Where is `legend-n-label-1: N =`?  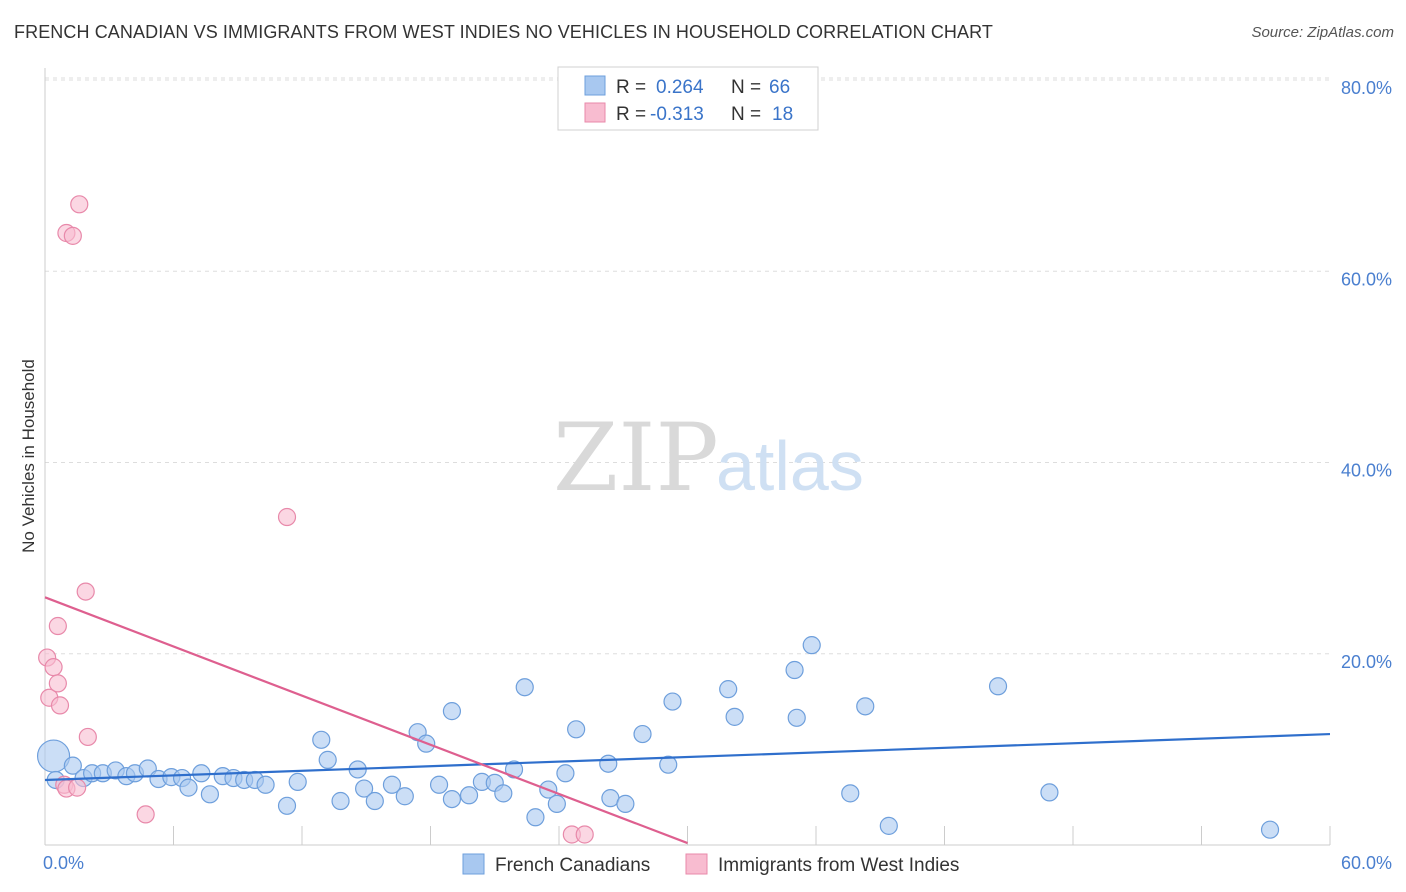
legend-n-label-1: N = is located at coordinates (746, 87).